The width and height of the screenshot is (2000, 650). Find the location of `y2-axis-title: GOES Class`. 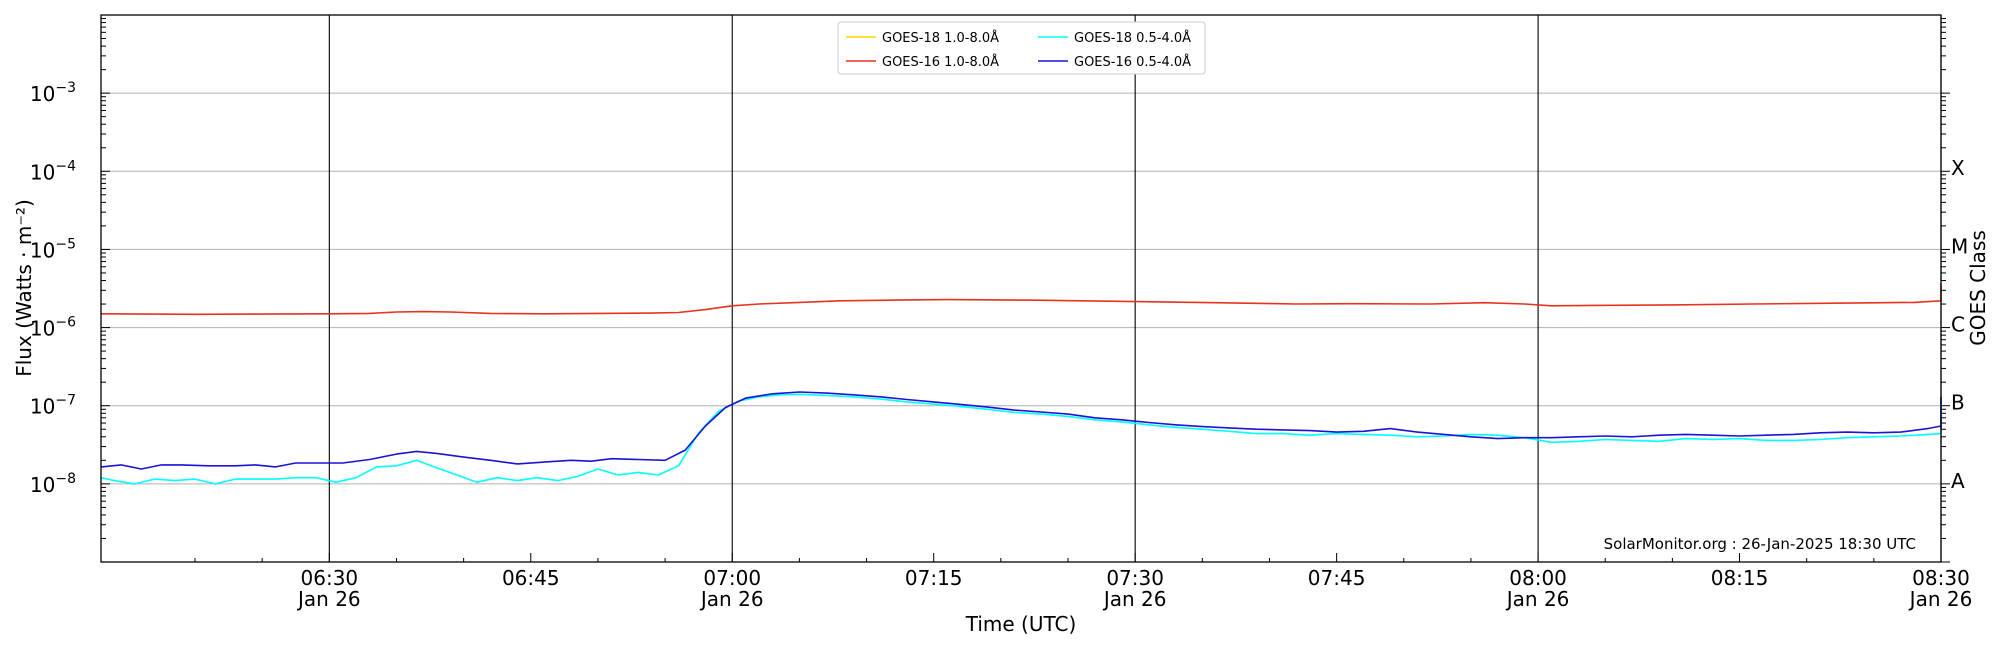

y2-axis-title: GOES Class is located at coordinates (1978, 288).